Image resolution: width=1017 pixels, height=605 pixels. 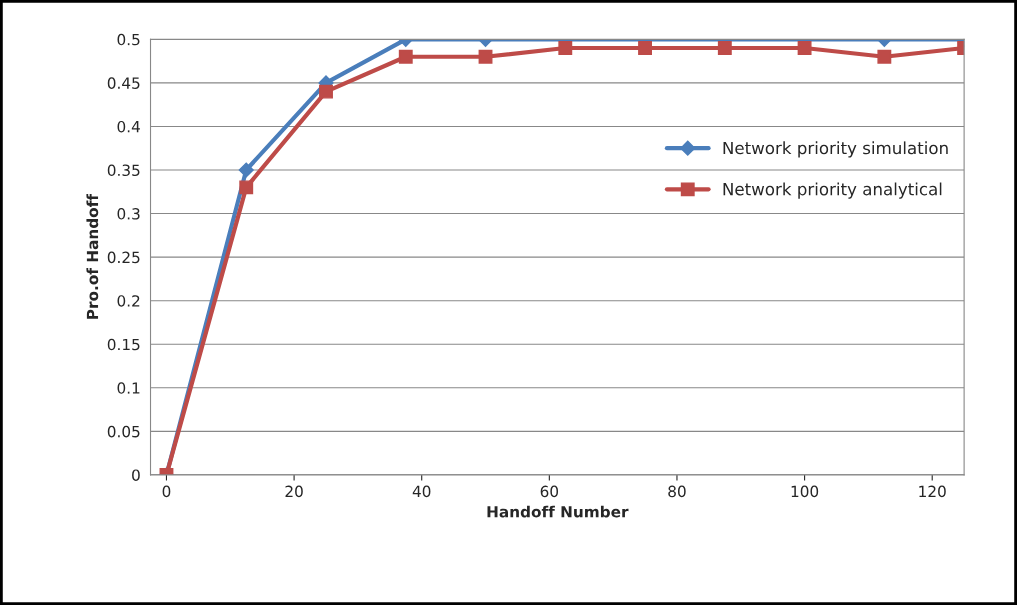 I want to click on y-tick-label: 0.1, so click(x=128, y=388).